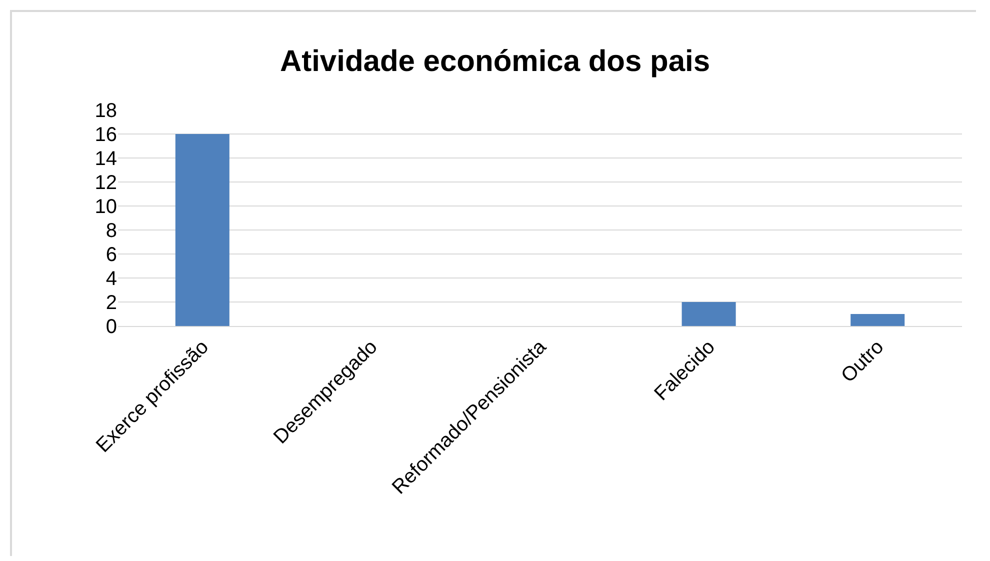 Image resolution: width=990 pixels, height=561 pixels. What do you see at coordinates (111, 327) in the screenshot?
I see `y-tick-label: 0` at bounding box center [111, 327].